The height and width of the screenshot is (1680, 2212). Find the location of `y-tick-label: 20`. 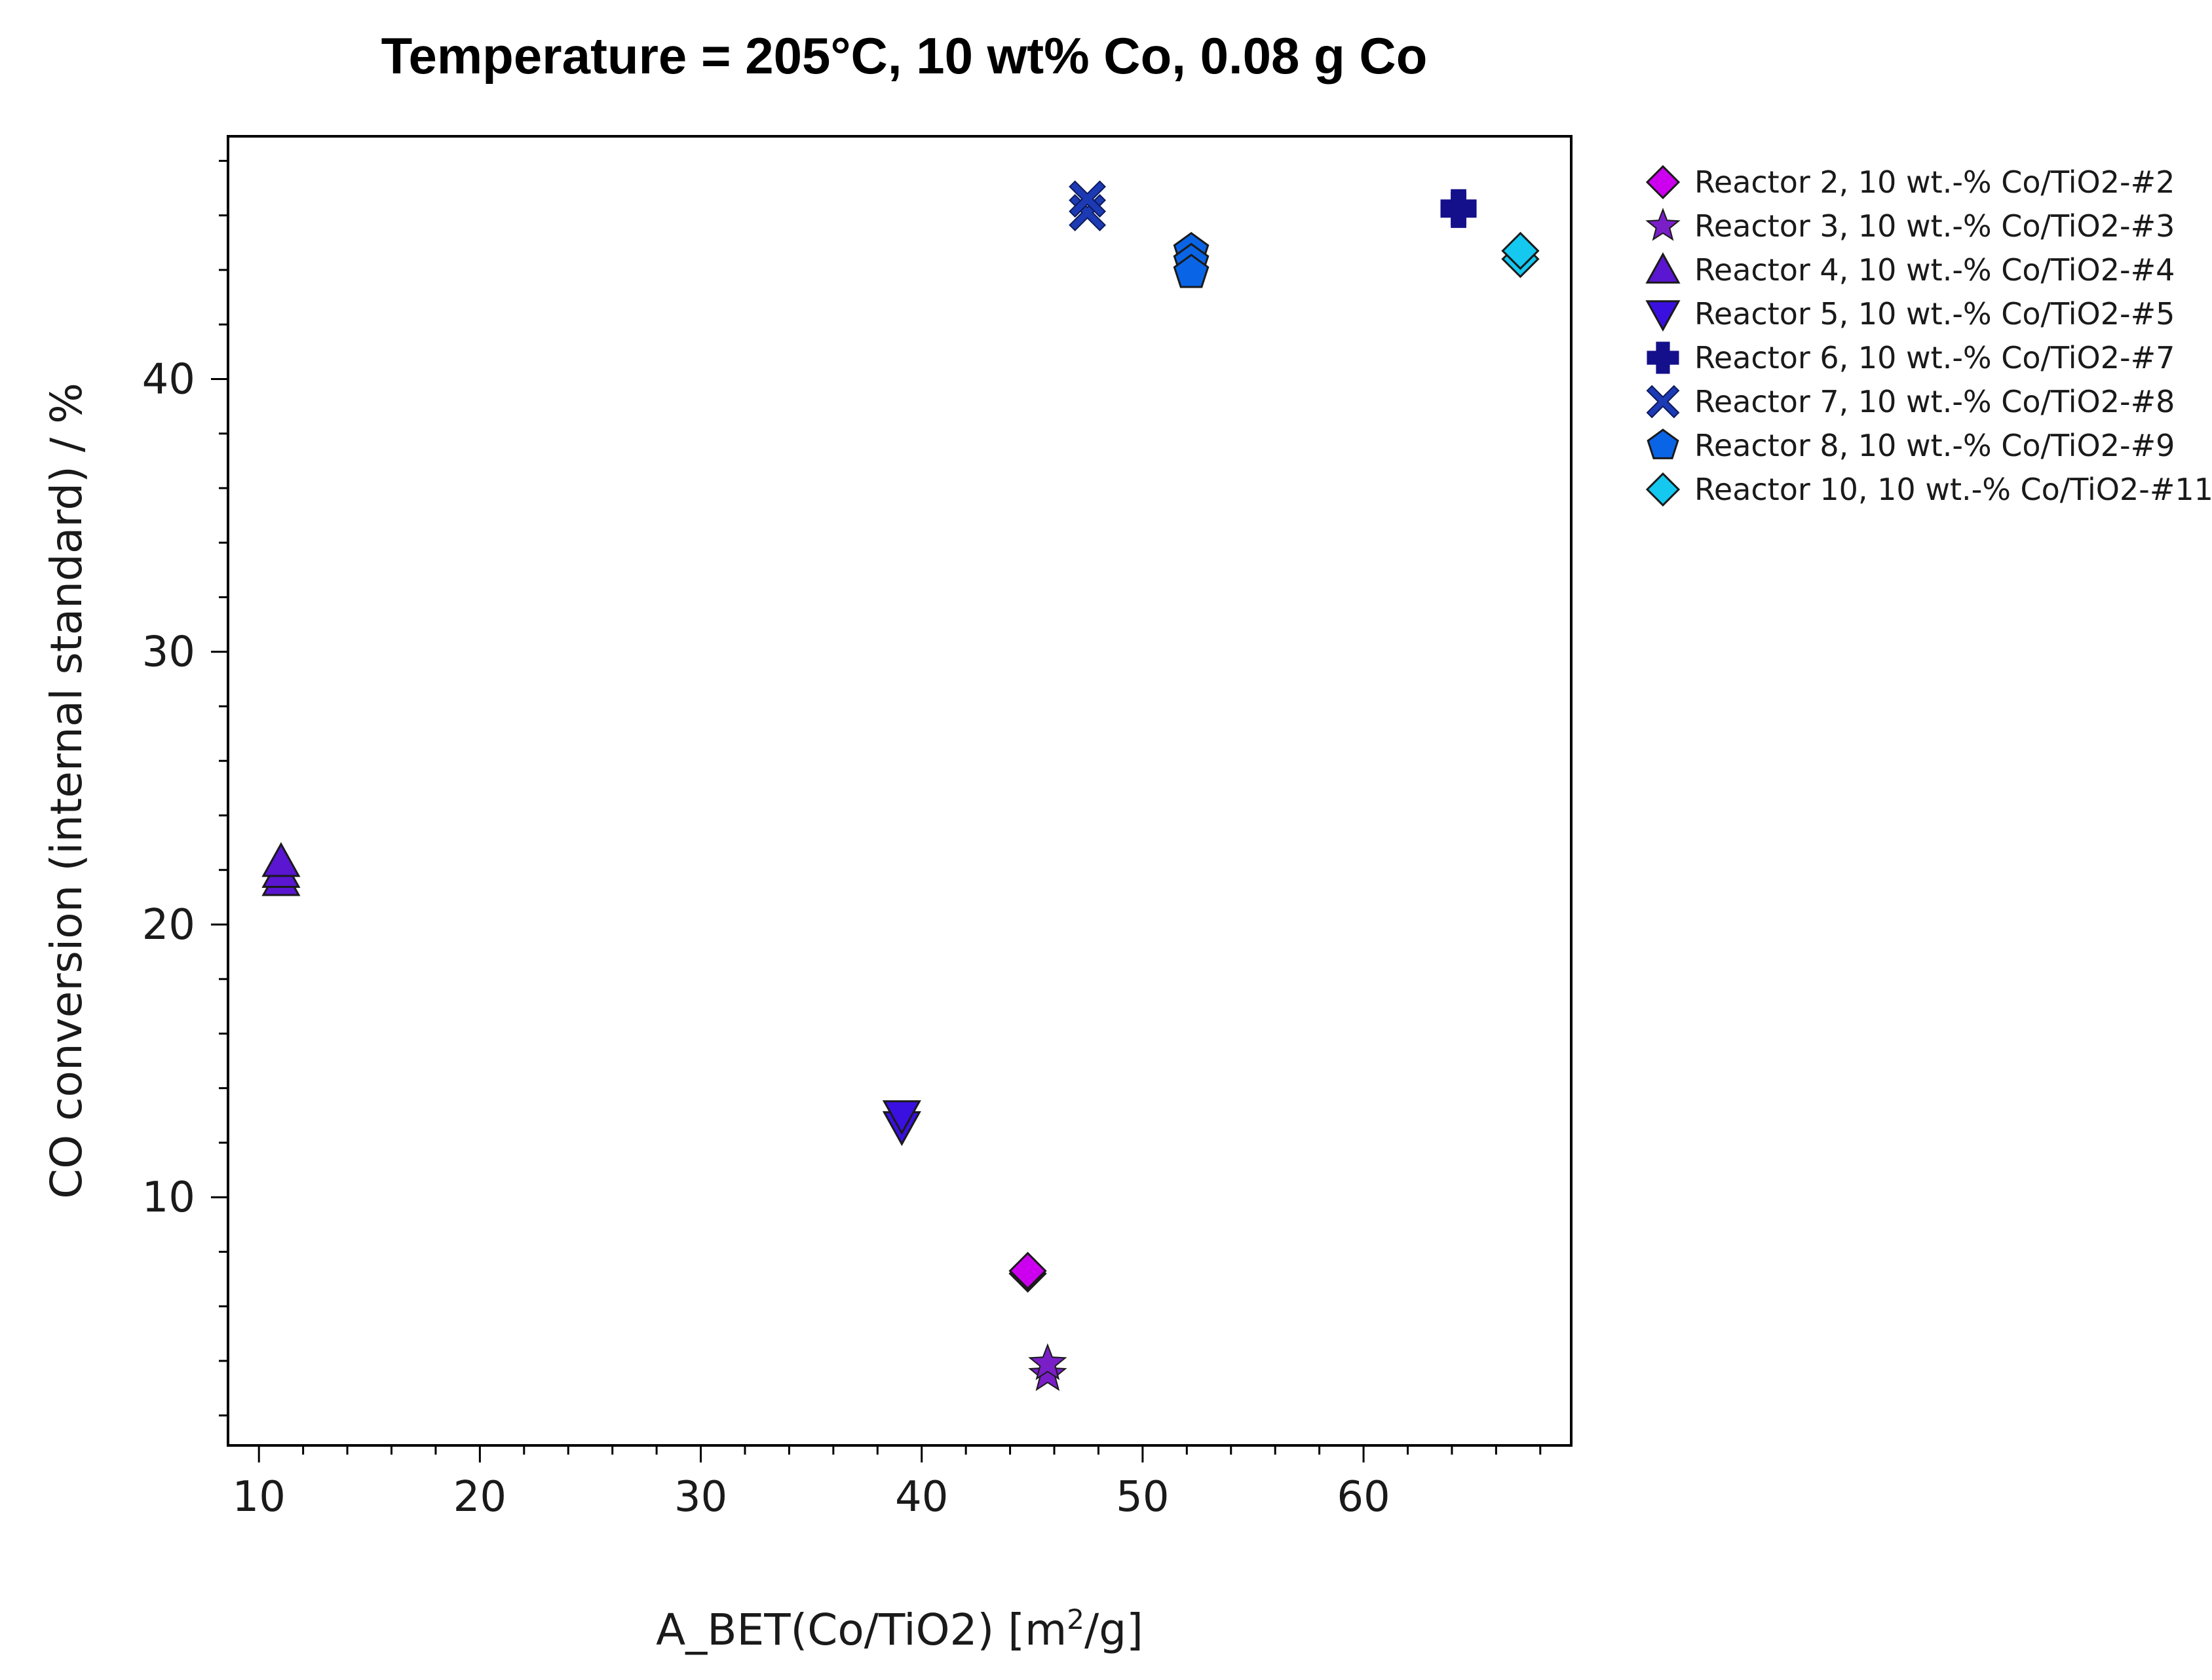

y-tick-label: 20 is located at coordinates (169, 925).